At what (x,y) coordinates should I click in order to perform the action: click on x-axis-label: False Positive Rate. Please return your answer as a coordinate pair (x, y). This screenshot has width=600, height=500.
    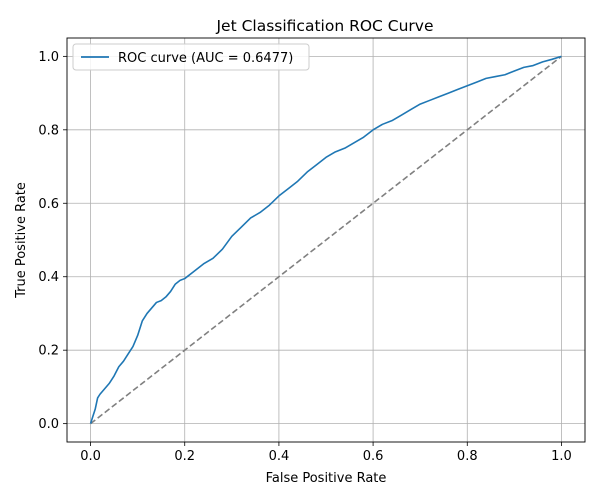
    Looking at the image, I should click on (326, 478).